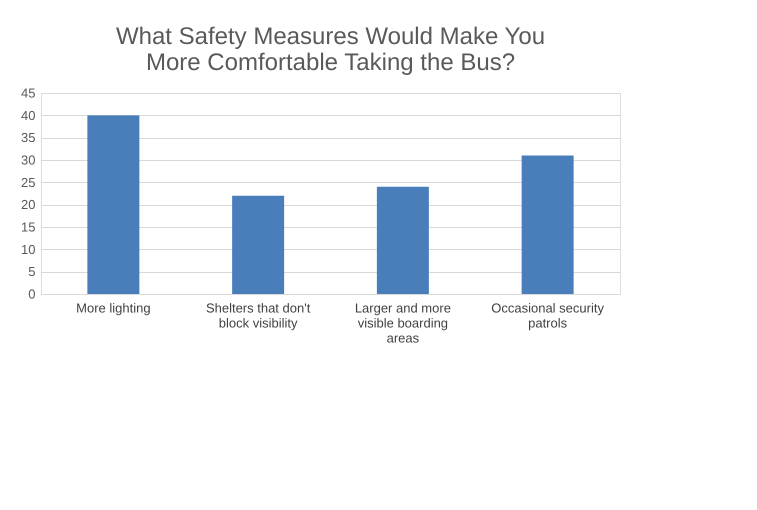  What do you see at coordinates (258, 315) in the screenshot?
I see `x-tick-label: Shelters that don't block visibility` at bounding box center [258, 315].